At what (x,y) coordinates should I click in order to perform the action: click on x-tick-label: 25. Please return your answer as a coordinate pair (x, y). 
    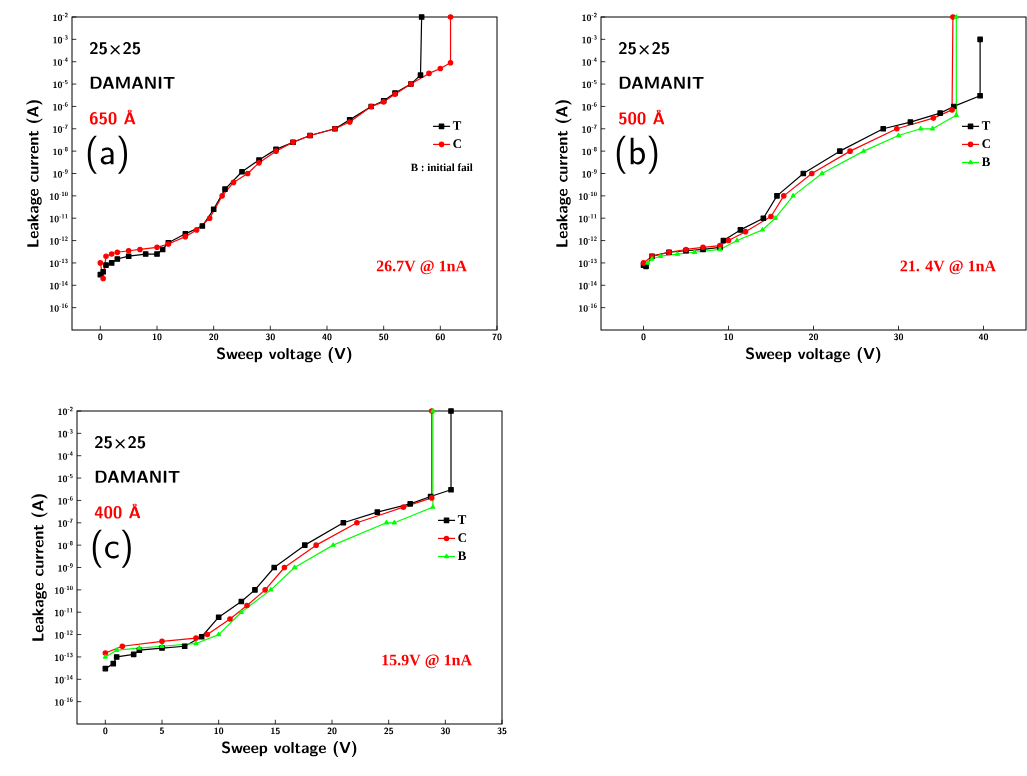
    Looking at the image, I should click on (389, 731).